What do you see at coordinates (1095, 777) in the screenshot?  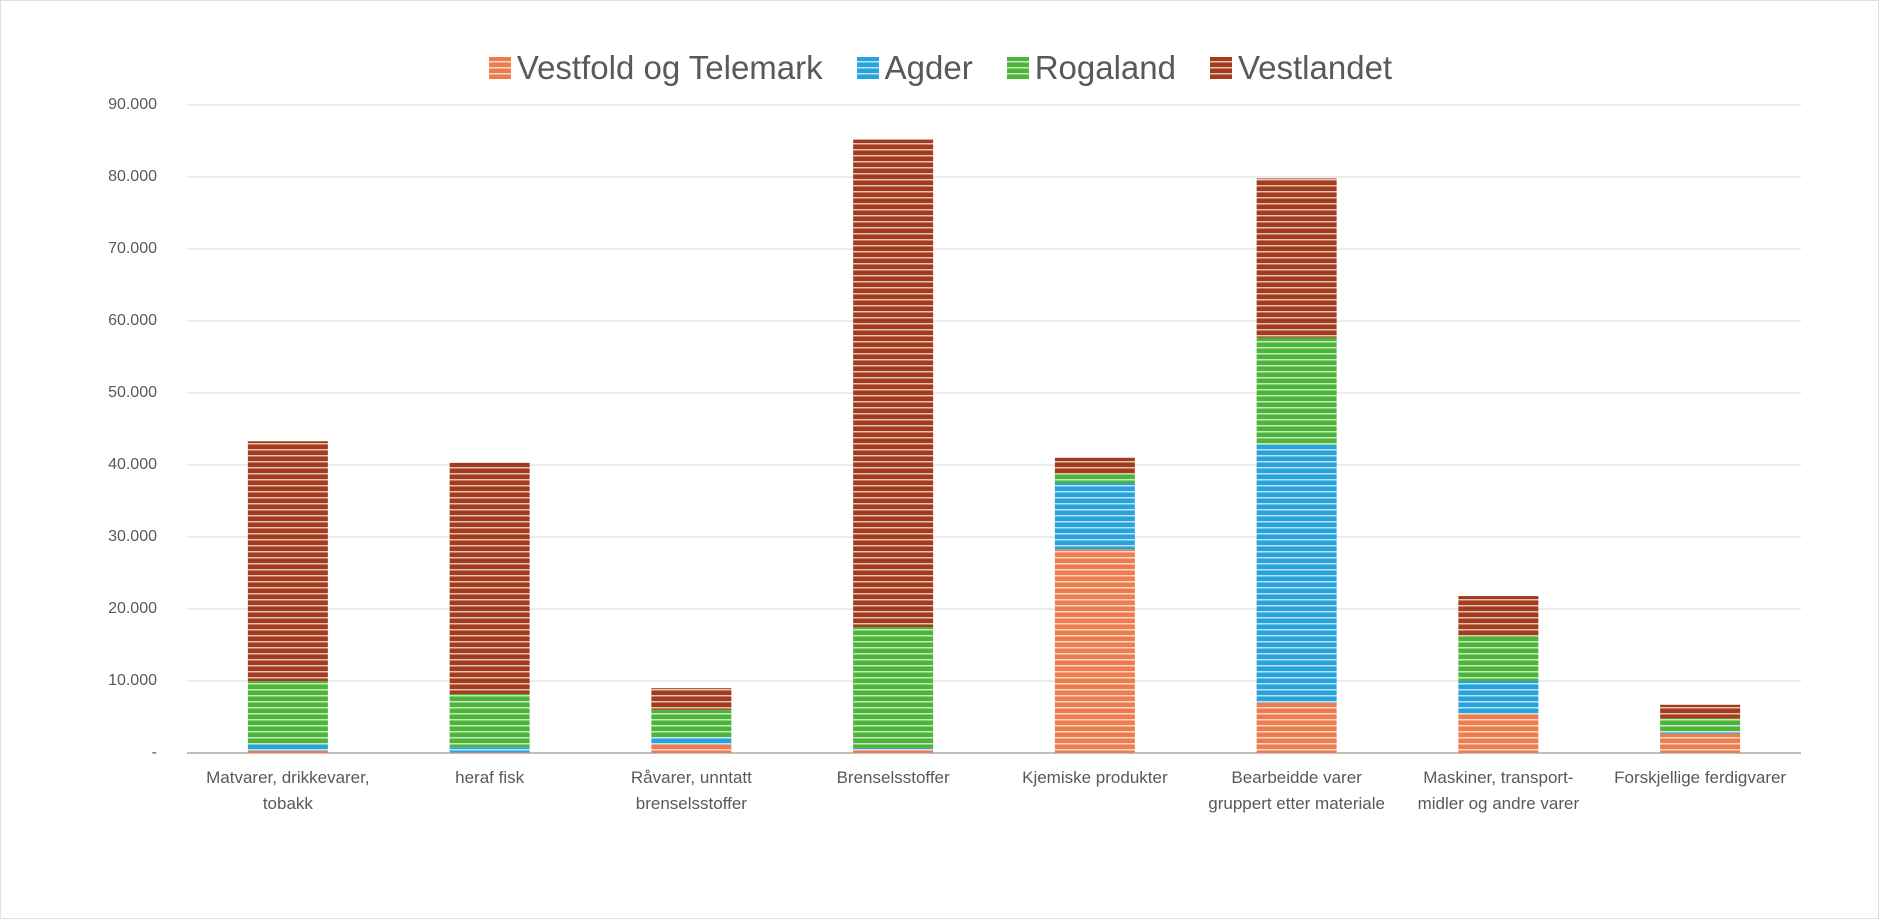 I see `x-tick-label: Kjemiske produkter` at bounding box center [1095, 777].